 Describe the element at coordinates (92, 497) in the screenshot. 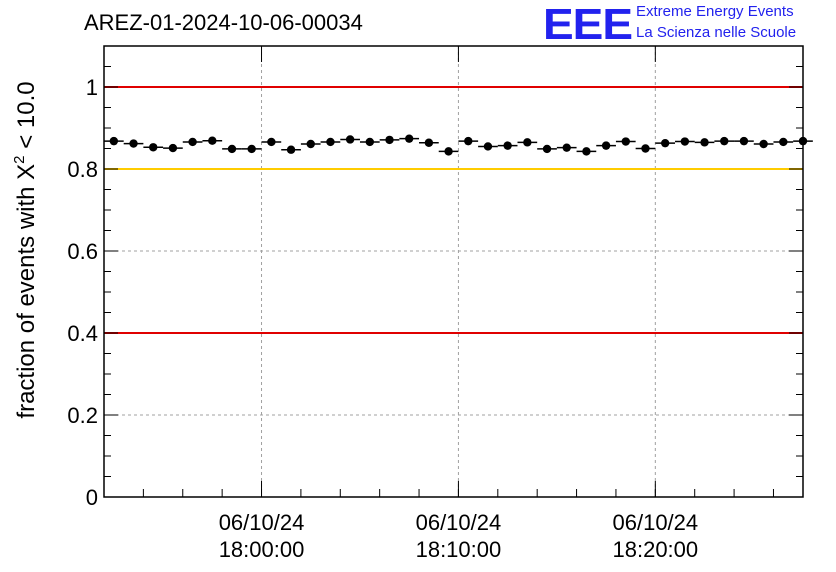

I see `y-tick-label: 0` at that location.